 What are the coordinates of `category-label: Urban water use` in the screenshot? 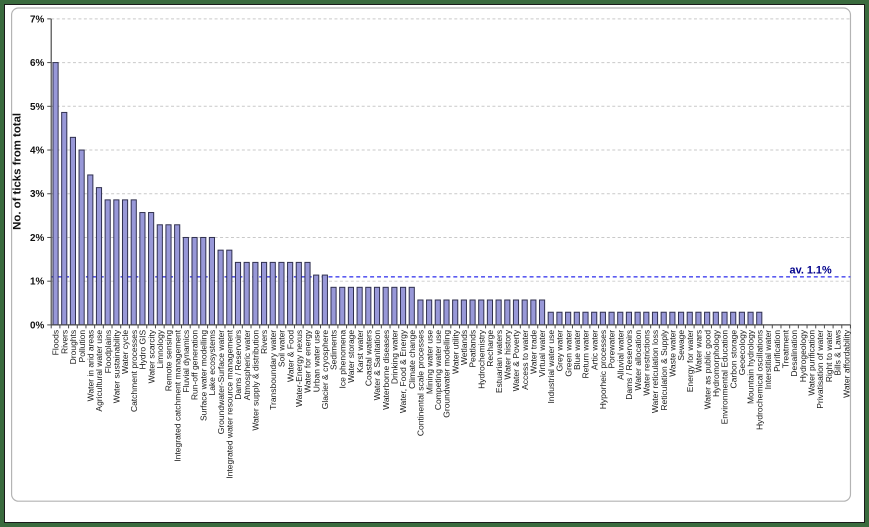 It's located at (316, 361).